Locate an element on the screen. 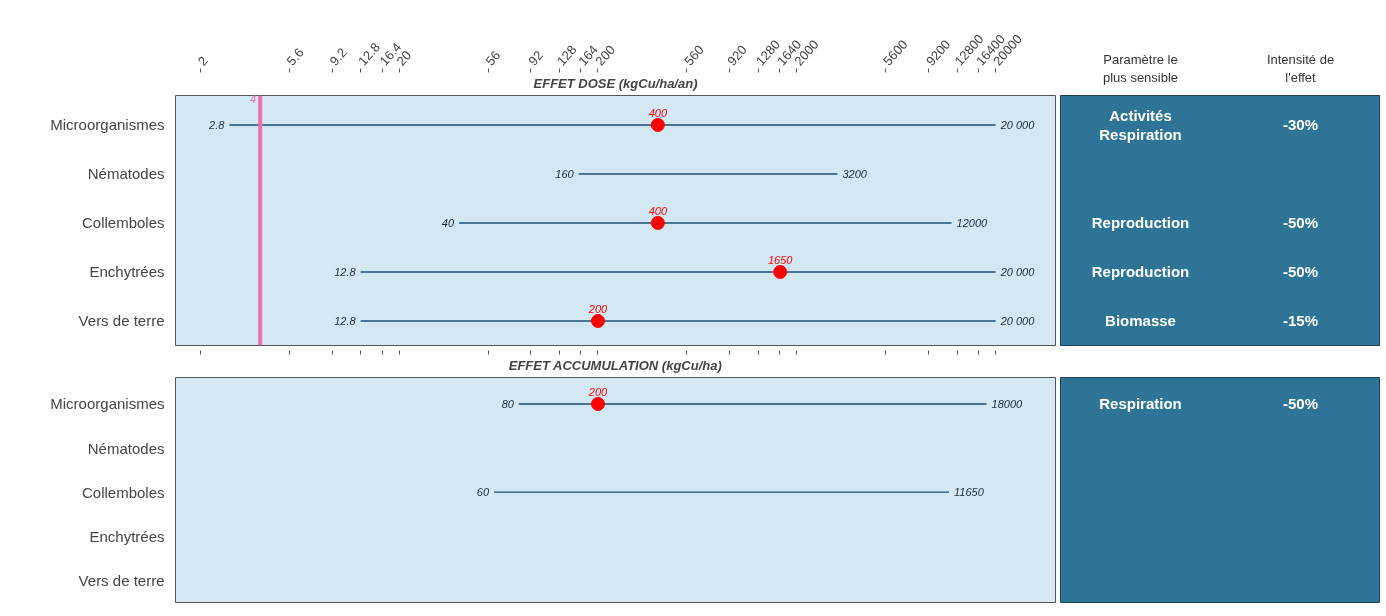  category-label: Paramètre le plus sensible is located at coordinates (1140, 68).